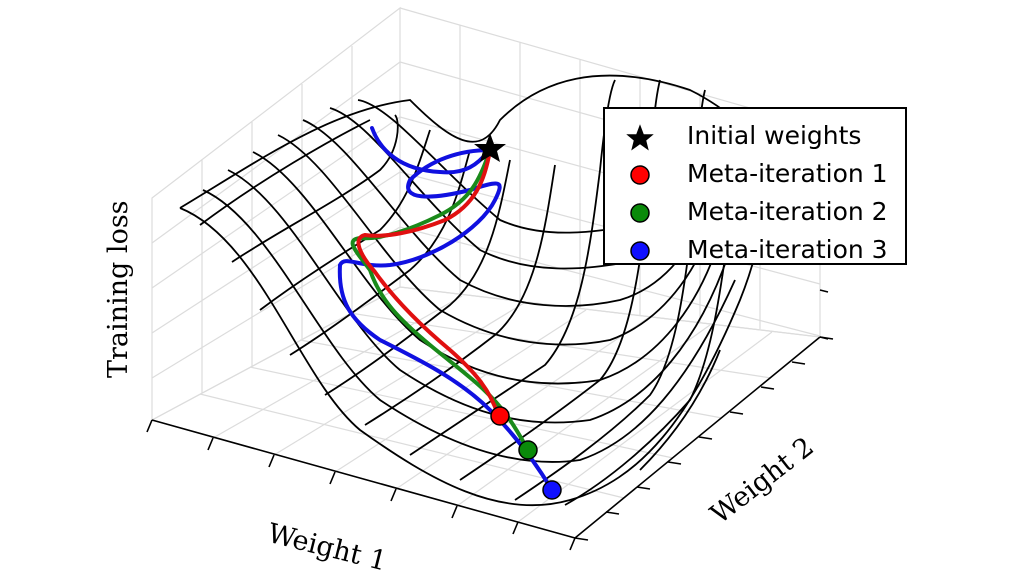 Image resolution: width=1024 pixels, height=577 pixels. What do you see at coordinates (640, 175) in the screenshot?
I see `red-circle-icon` at bounding box center [640, 175].